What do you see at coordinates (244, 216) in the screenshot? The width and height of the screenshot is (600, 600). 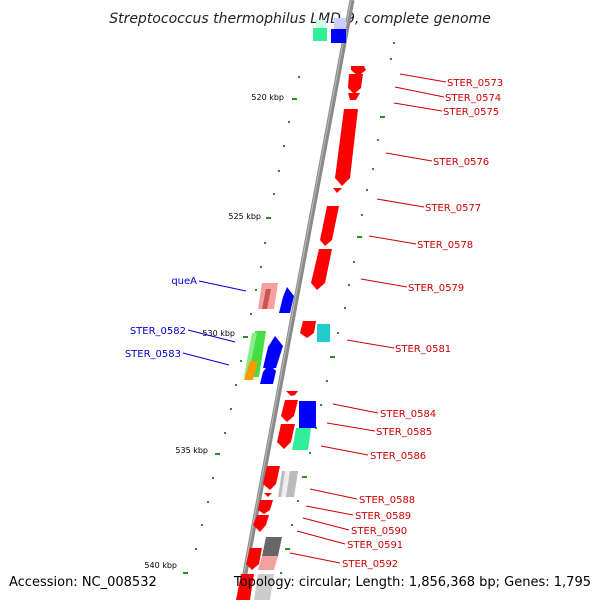 I see `scale-label-525: 525 kbp` at bounding box center [244, 216].